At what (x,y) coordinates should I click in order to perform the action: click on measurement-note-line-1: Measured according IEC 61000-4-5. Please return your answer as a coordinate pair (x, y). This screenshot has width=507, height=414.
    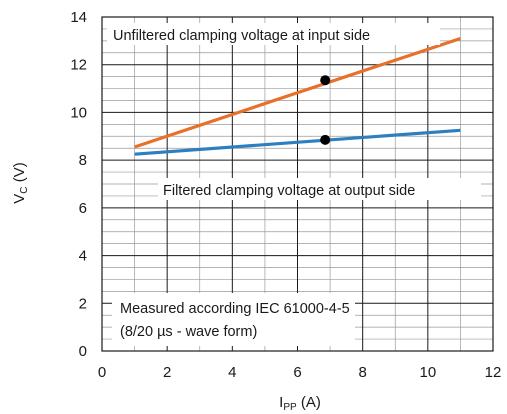
    Looking at the image, I should click on (235, 309).